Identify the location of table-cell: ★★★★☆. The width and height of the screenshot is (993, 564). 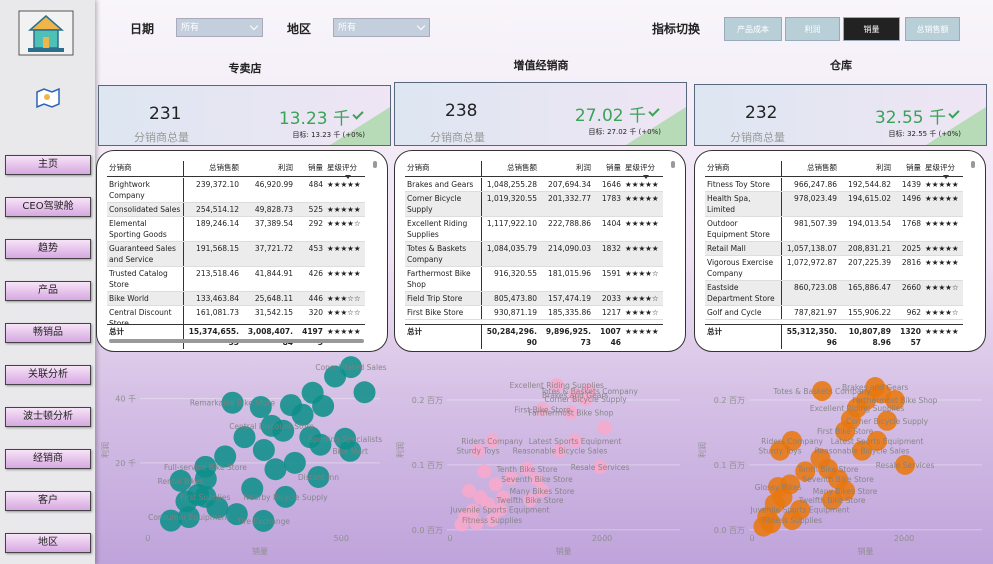
(943, 293).